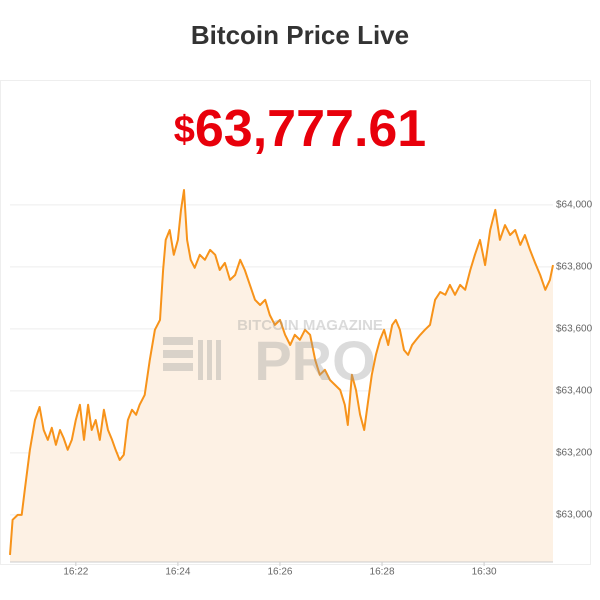 The height and width of the screenshot is (600, 600). I want to click on y-tick-label: $63,600, so click(574, 329).